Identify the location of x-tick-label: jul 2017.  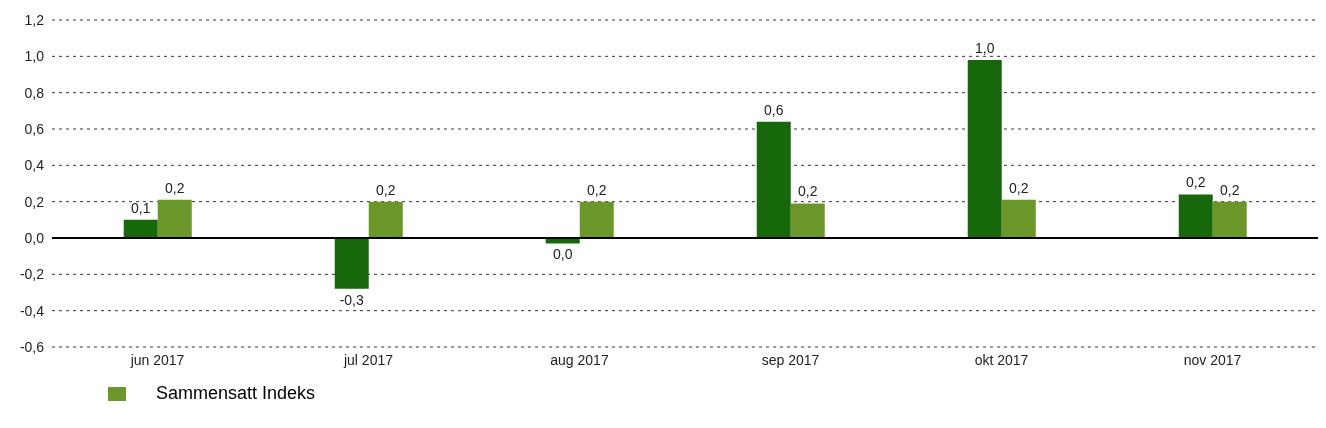
(368, 359).